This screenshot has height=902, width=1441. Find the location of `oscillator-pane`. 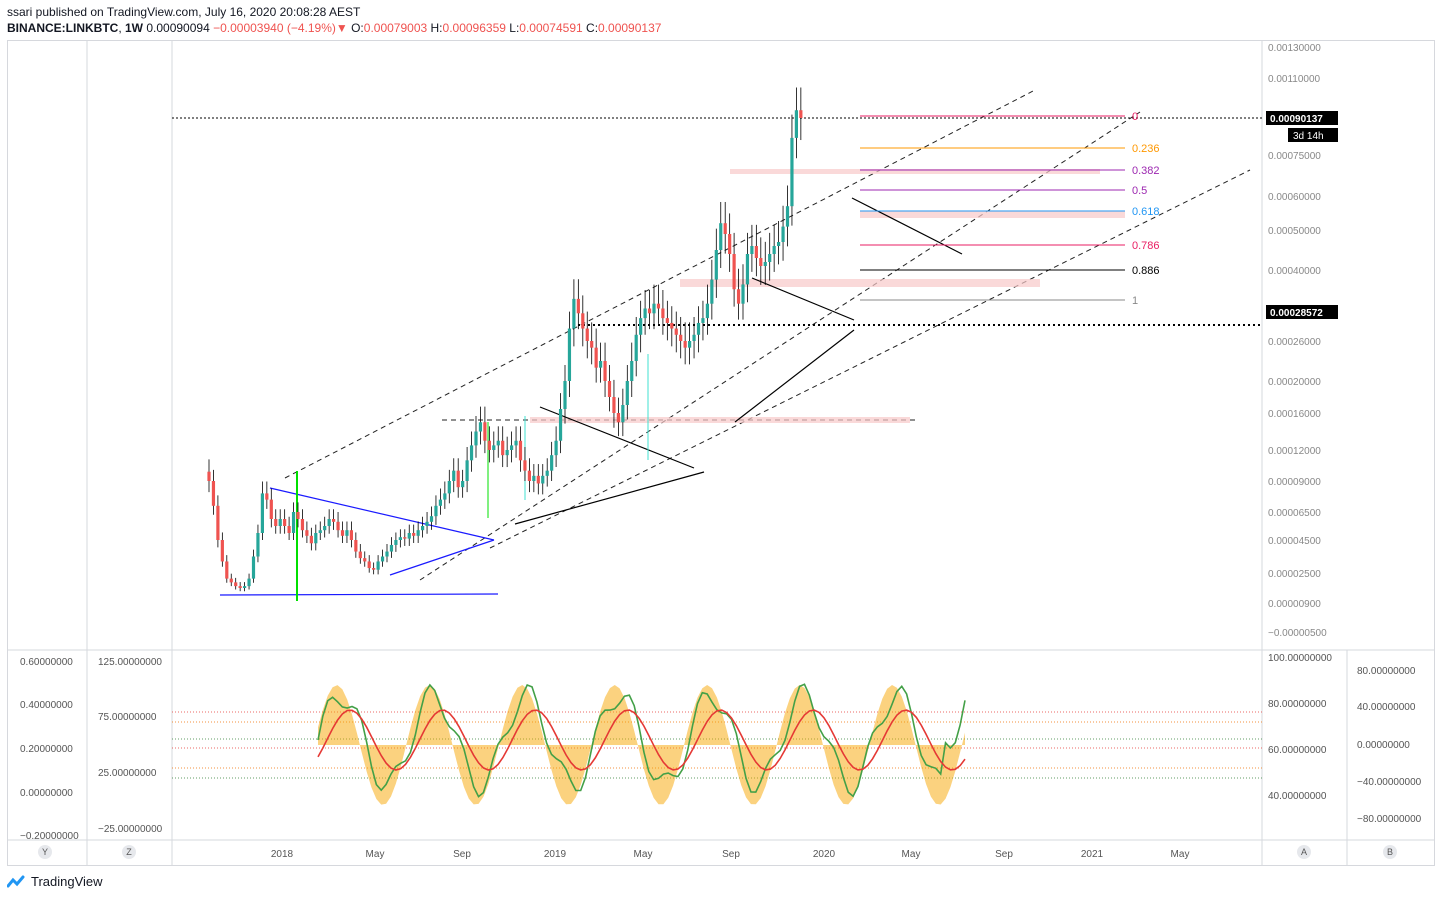

oscillator-pane is located at coordinates (717, 744).